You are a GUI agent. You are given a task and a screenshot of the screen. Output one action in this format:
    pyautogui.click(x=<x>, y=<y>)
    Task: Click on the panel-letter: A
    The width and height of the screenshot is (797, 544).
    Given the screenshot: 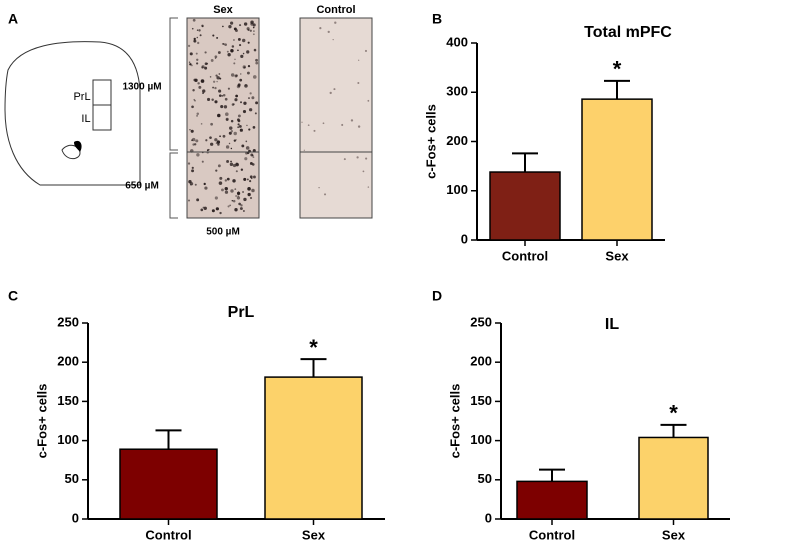 What is the action you would take?
    pyautogui.click(x=13, y=19)
    